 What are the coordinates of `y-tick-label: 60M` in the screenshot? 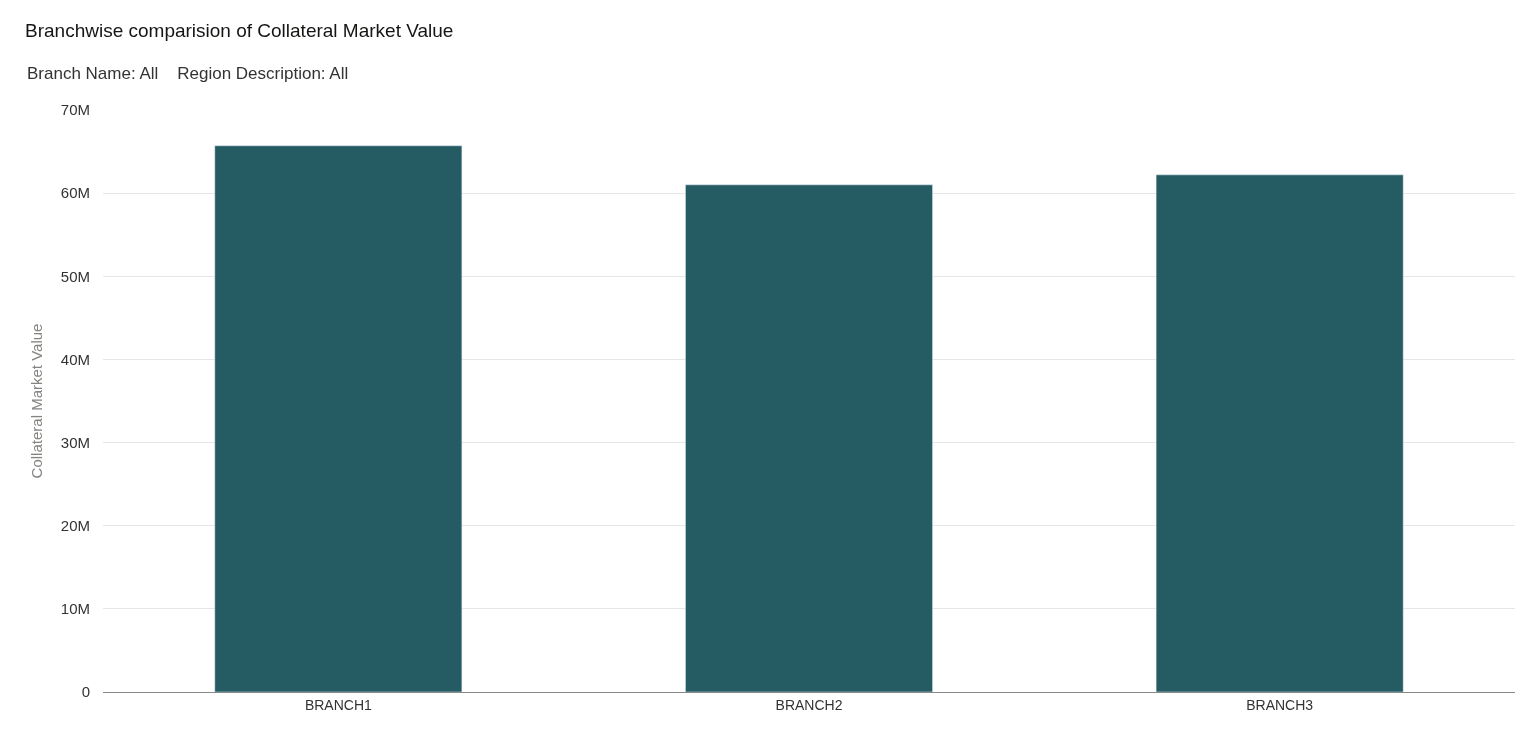 It's located at (75, 193).